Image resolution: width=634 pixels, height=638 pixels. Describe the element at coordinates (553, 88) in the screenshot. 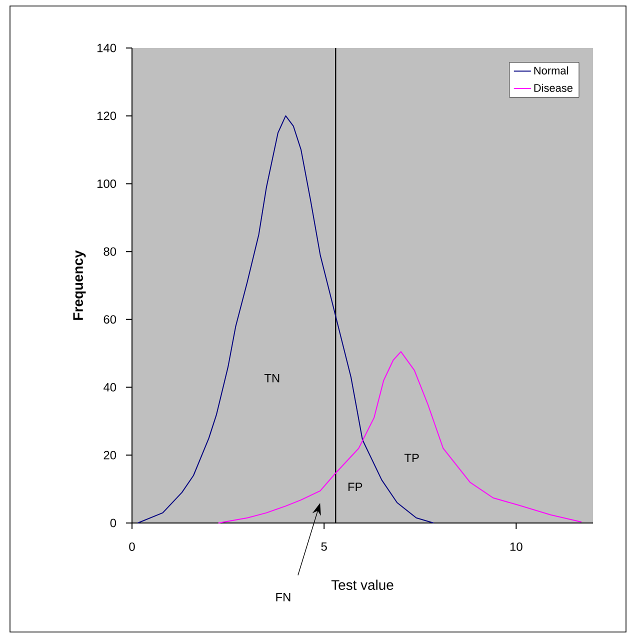

I see `legend-label: Disease` at that location.